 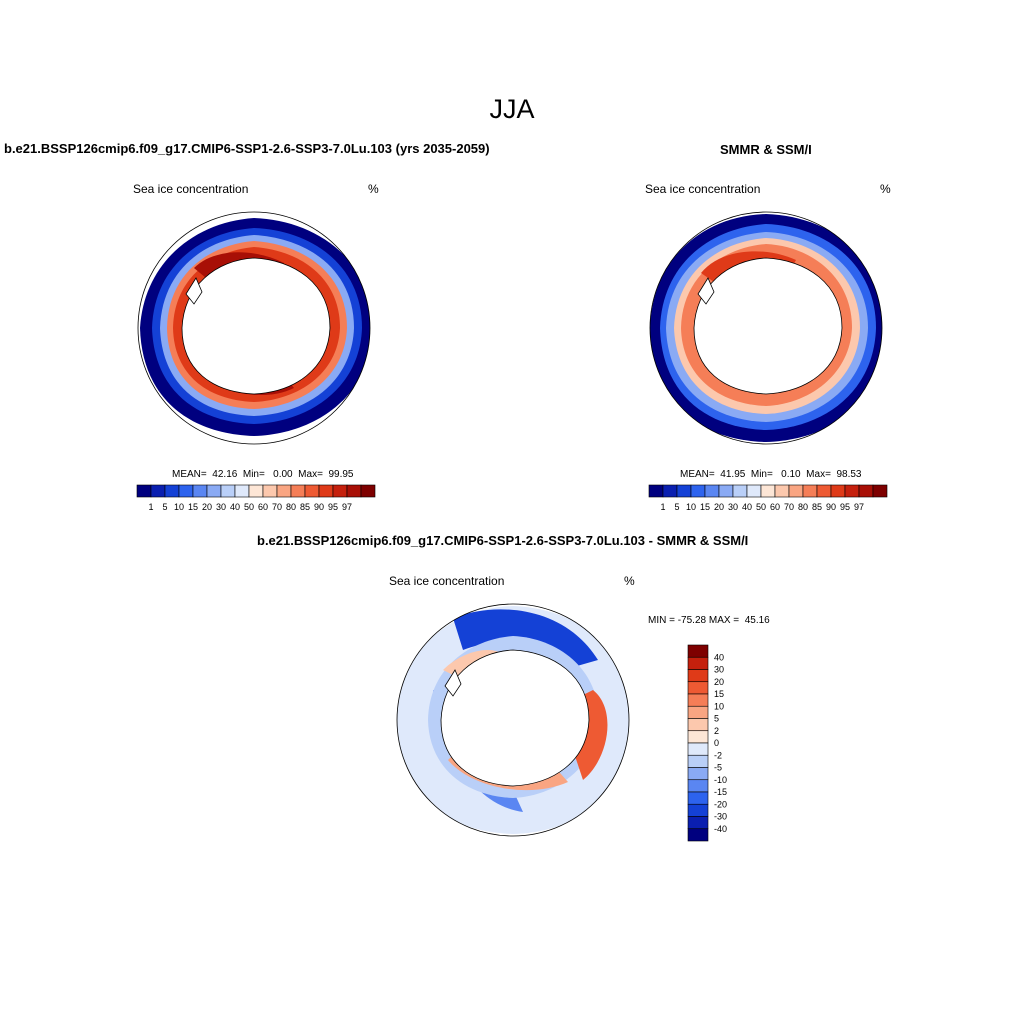 I want to click on obs-colorbar-tick-label: 1, so click(x=662, y=507).